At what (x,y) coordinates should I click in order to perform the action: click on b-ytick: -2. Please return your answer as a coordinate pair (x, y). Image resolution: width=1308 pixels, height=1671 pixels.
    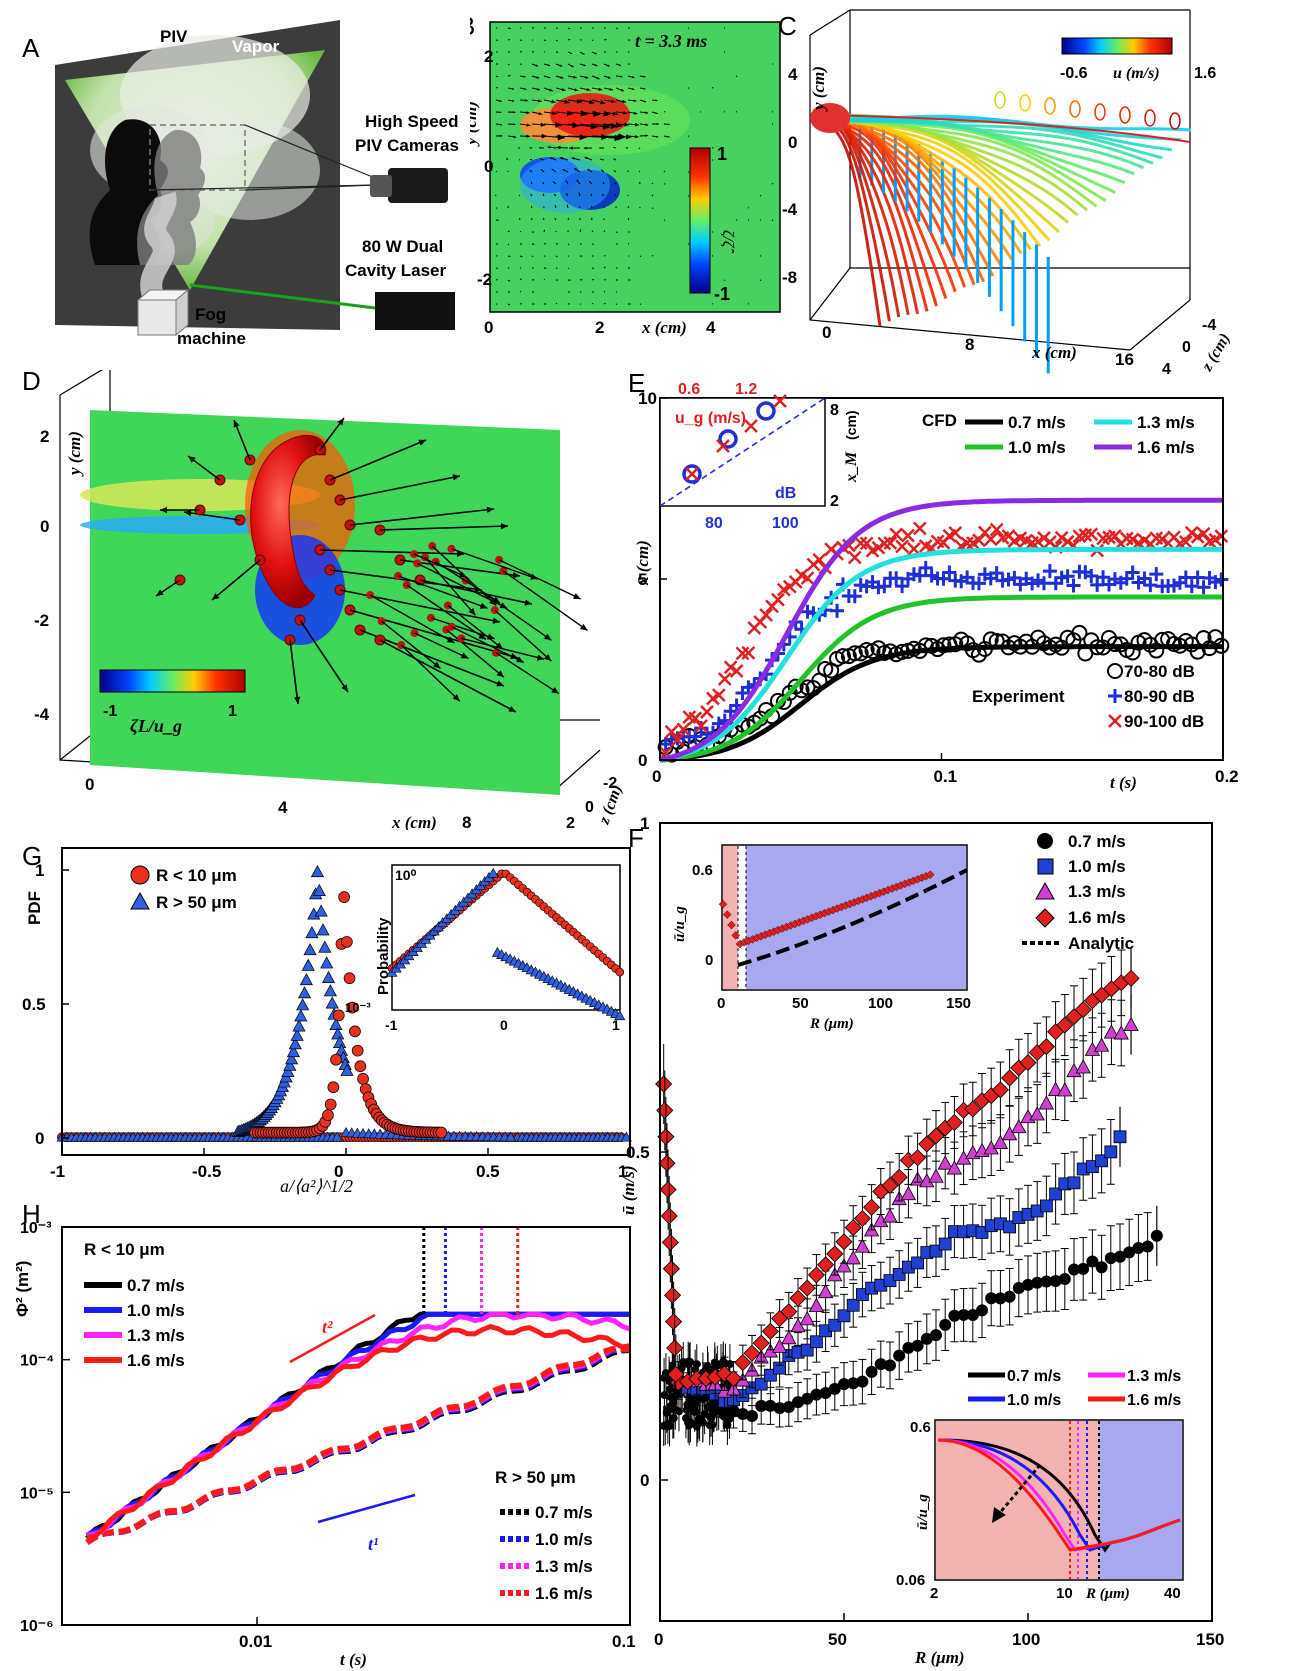
    Looking at the image, I should click on (484, 279).